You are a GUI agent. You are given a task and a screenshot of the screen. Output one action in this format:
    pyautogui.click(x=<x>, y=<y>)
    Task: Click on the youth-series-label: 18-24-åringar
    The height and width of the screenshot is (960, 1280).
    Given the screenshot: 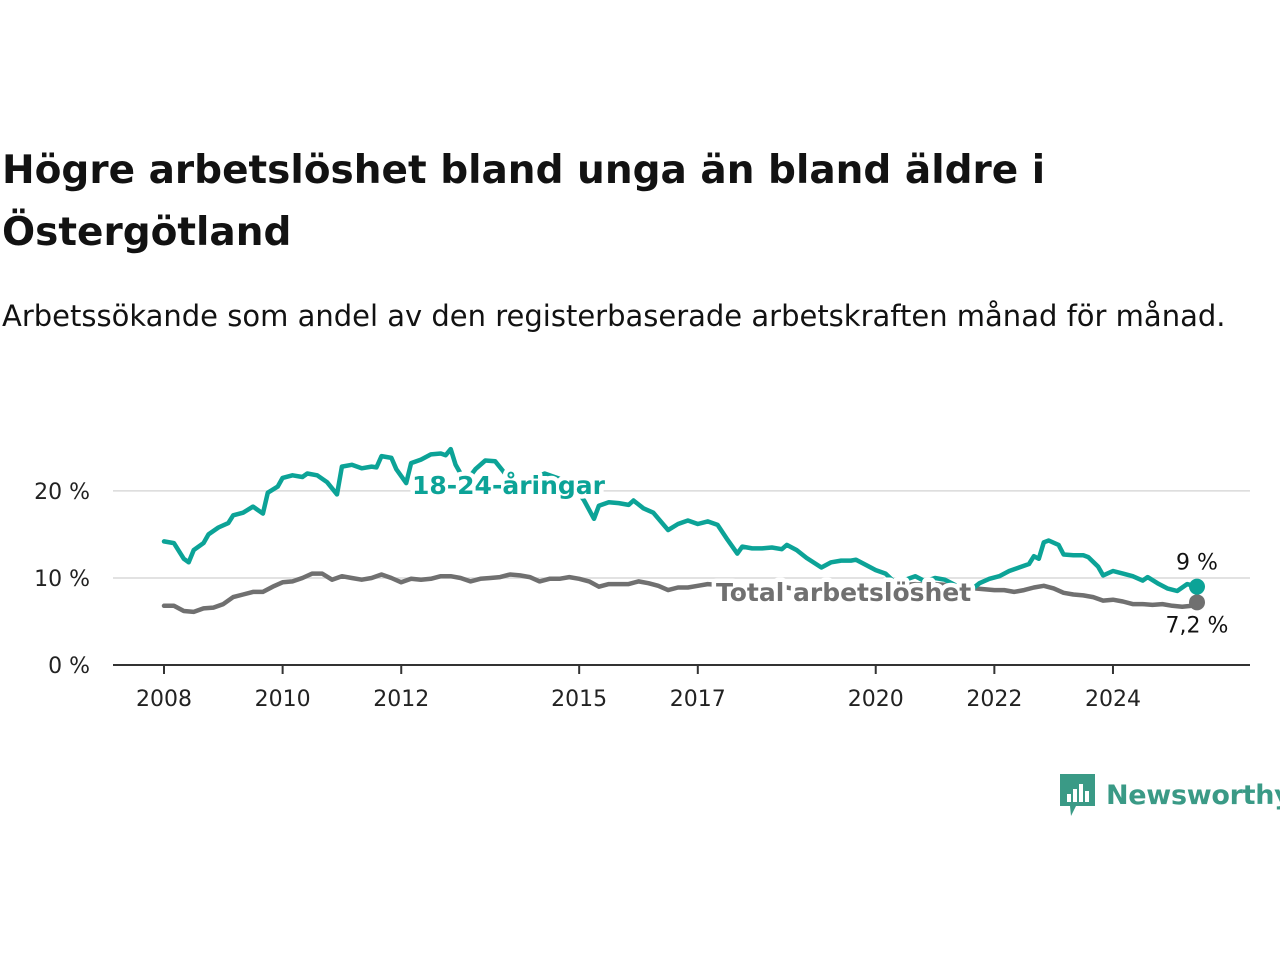 What is the action you would take?
    pyautogui.click(x=509, y=485)
    